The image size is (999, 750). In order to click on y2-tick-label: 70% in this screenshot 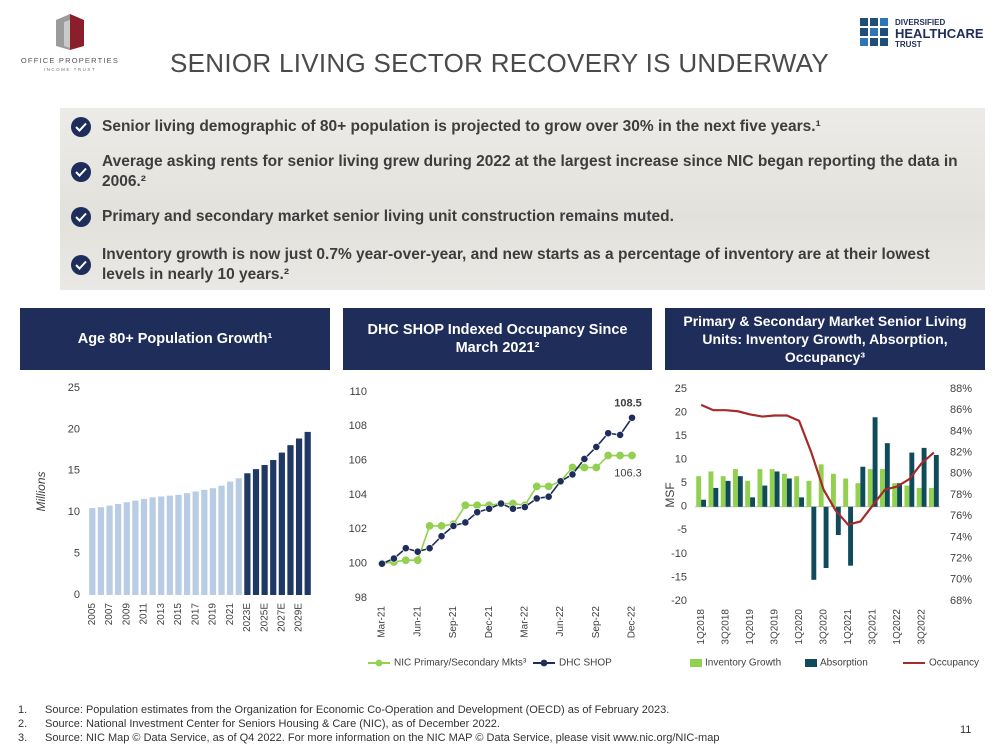, I will do `click(961, 580)`.